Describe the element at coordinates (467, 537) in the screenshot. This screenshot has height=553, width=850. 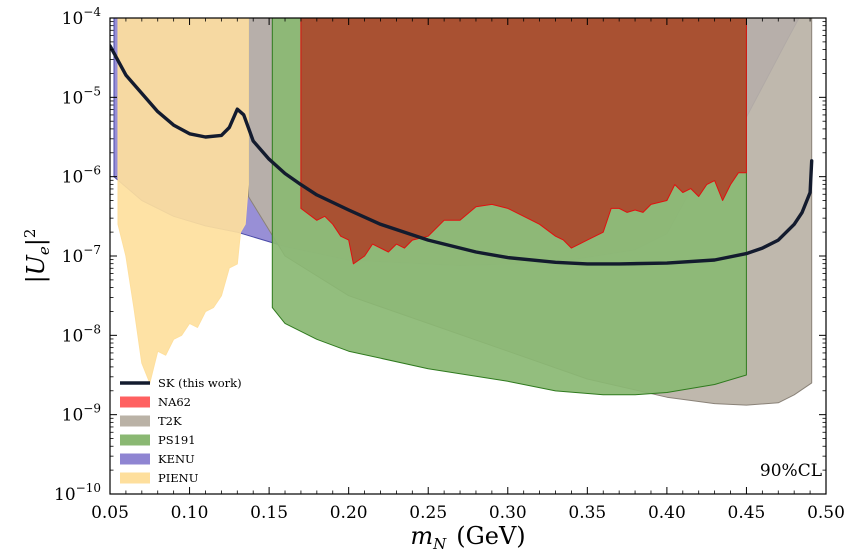
I see `x-axis-label: mN (GeV)` at that location.